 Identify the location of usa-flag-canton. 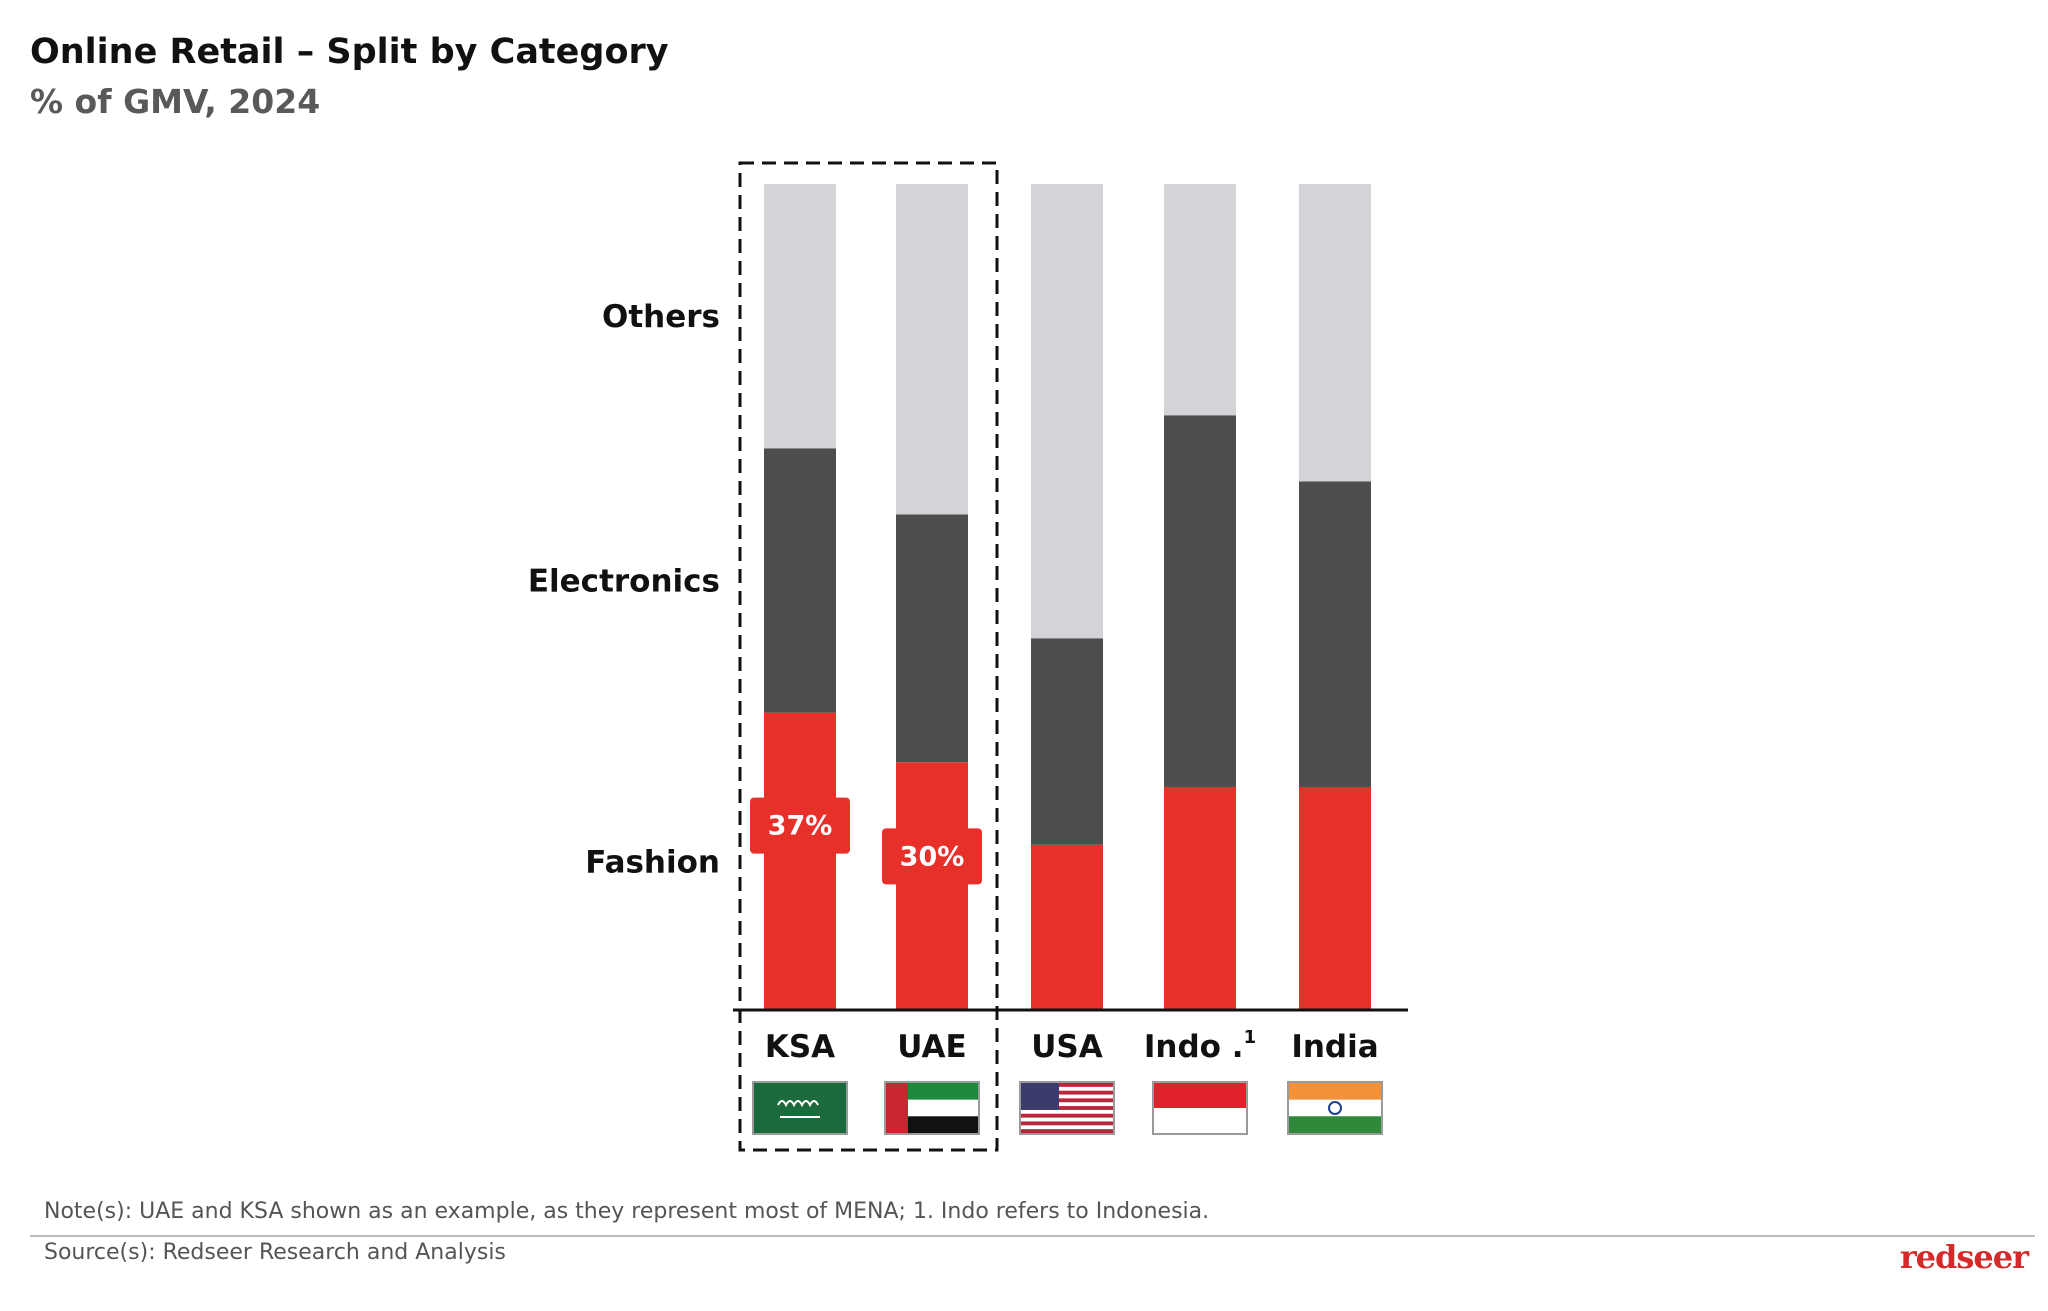
(1040, 1096).